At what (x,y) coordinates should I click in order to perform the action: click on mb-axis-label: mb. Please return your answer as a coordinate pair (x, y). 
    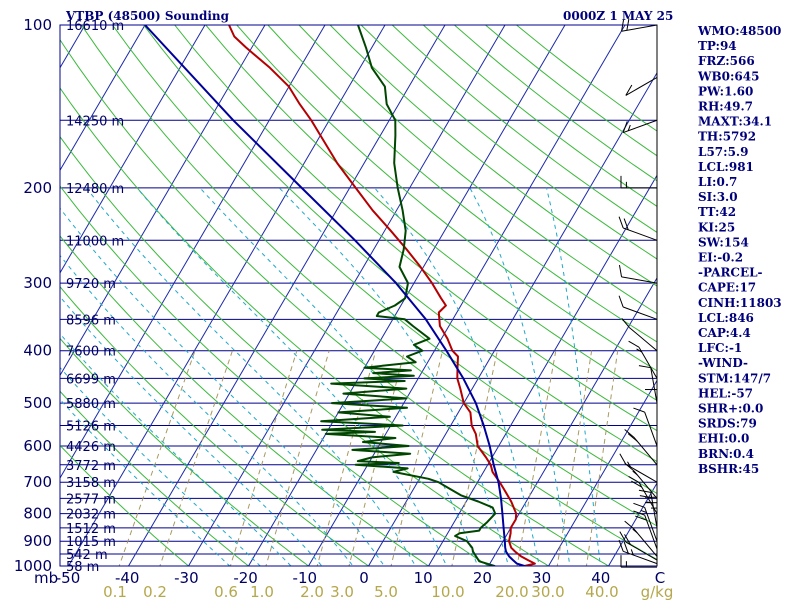
    Looking at the image, I should click on (46, 578).